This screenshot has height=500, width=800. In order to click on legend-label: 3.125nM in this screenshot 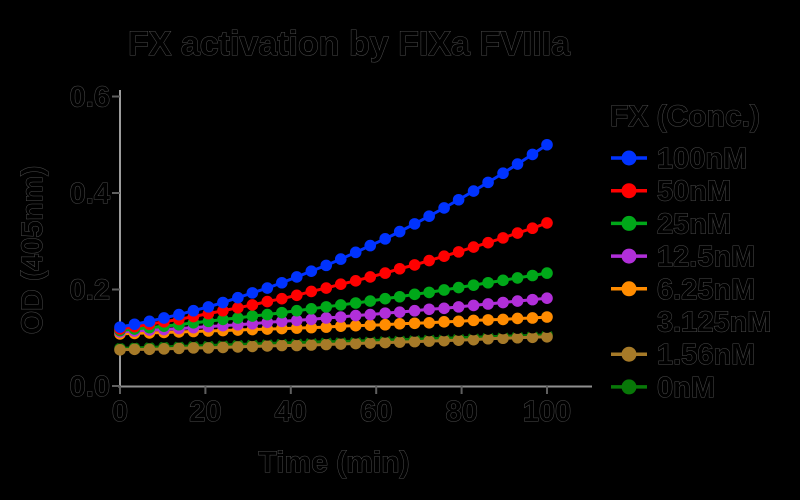, I will do `click(714, 323)`.